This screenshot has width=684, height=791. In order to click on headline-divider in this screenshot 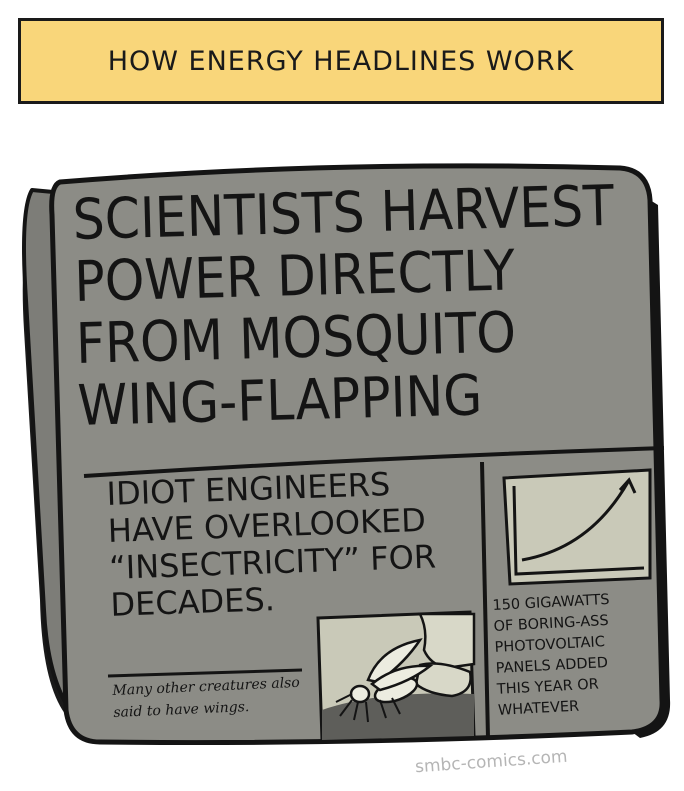, I will do `click(374, 462)`.